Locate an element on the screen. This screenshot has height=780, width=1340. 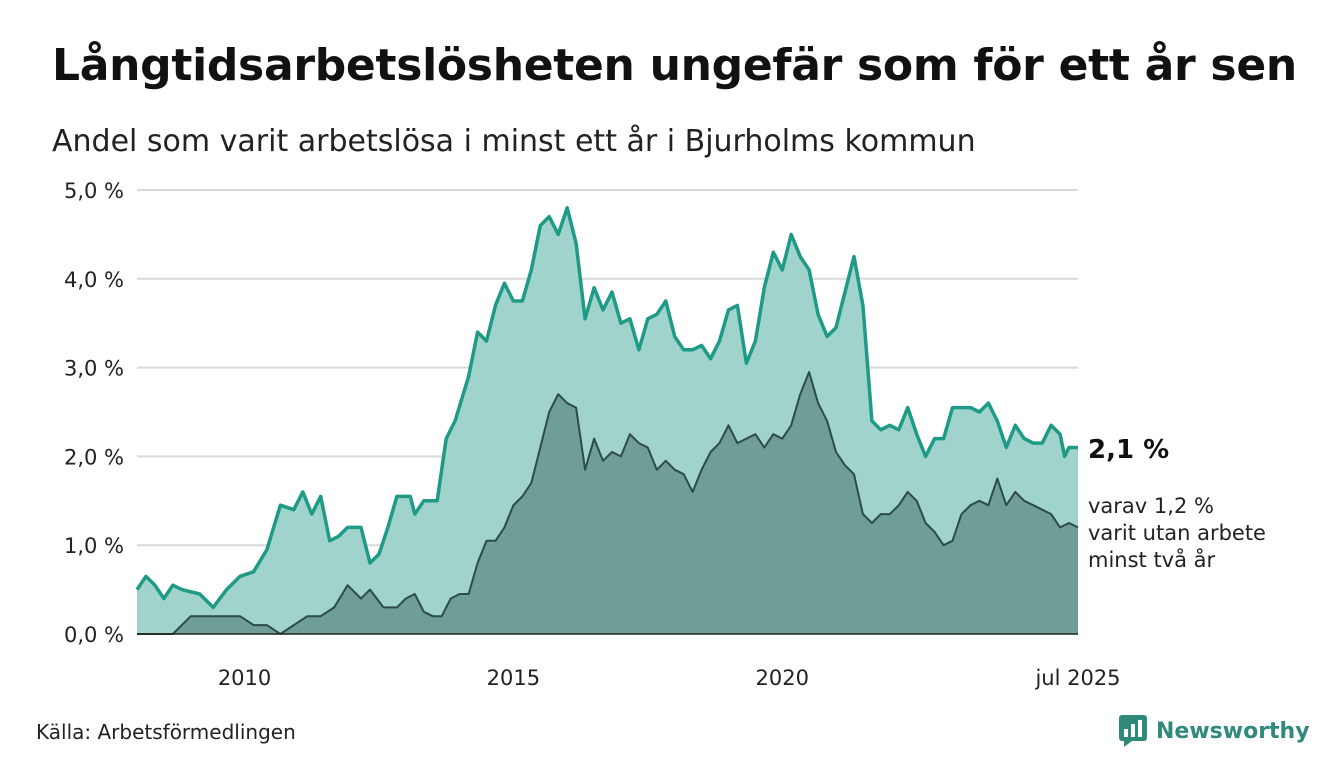
y-tick-label: 5,0 % is located at coordinates (94, 191).